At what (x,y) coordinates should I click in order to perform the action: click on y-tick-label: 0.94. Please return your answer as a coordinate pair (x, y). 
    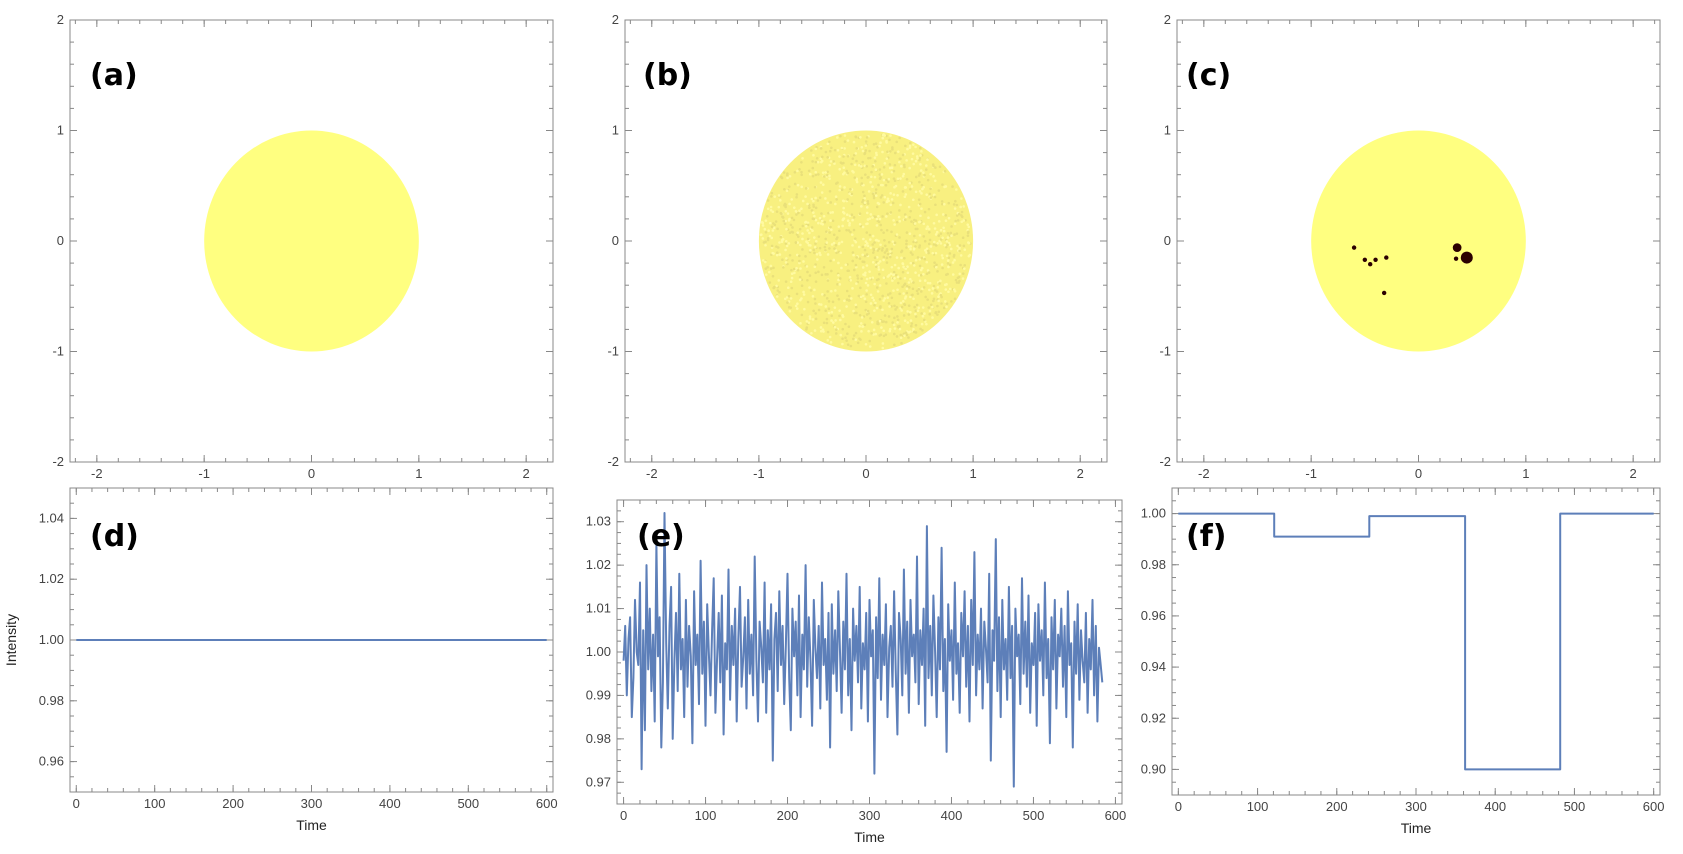
    Looking at the image, I should click on (1153, 666).